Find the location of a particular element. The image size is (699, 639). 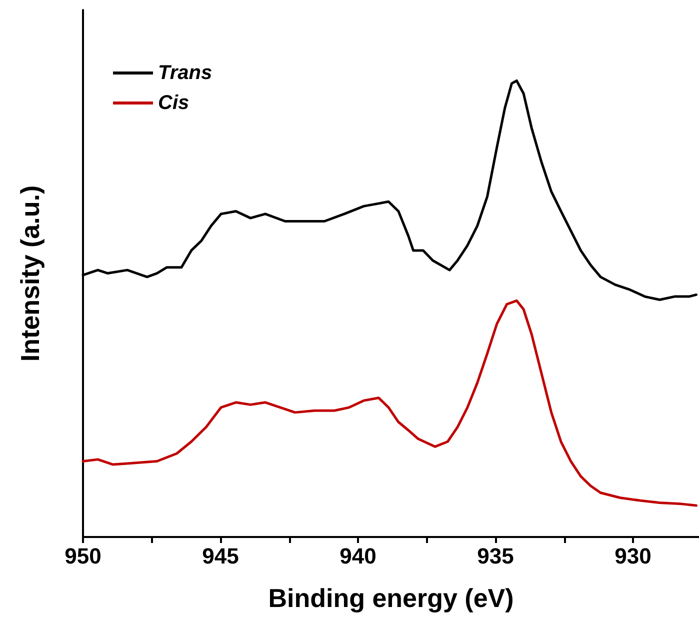

x-tick-label: 935 is located at coordinates (495, 556).